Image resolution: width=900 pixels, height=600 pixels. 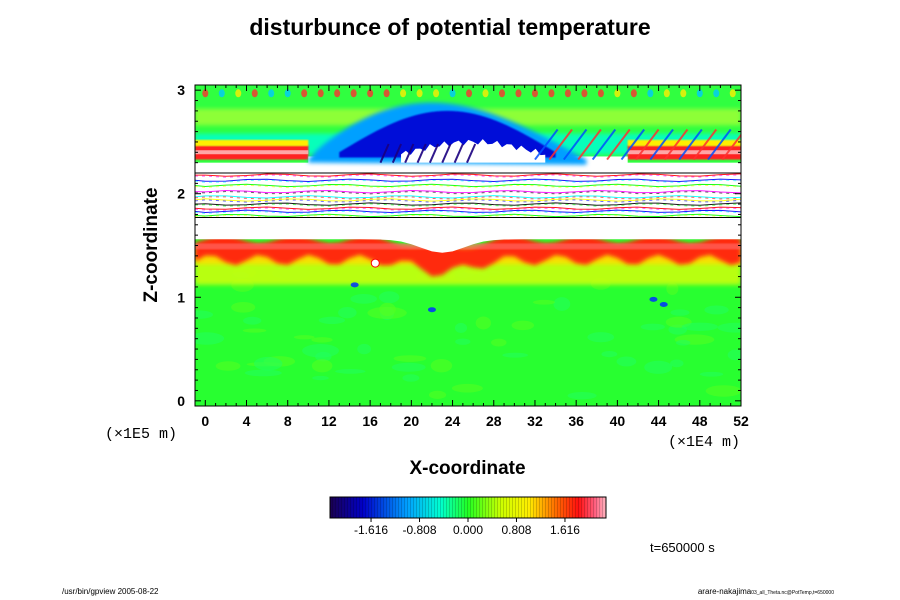 I want to click on y-axis-label: Z-coordinate, so click(x=151, y=245).